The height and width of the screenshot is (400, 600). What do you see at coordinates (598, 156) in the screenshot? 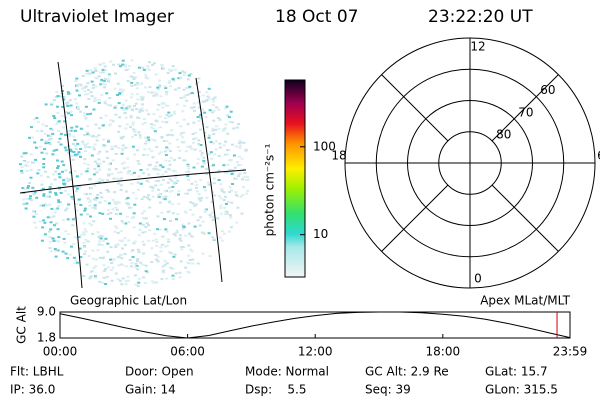
I see `mlt-label: 6` at bounding box center [598, 156].